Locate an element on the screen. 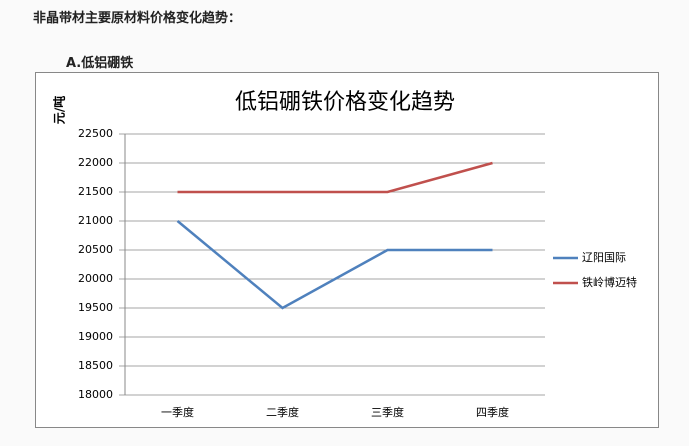 Image resolution: width=689 pixels, height=446 pixels. section-title: A.低铝硼铁 is located at coordinates (100, 63).